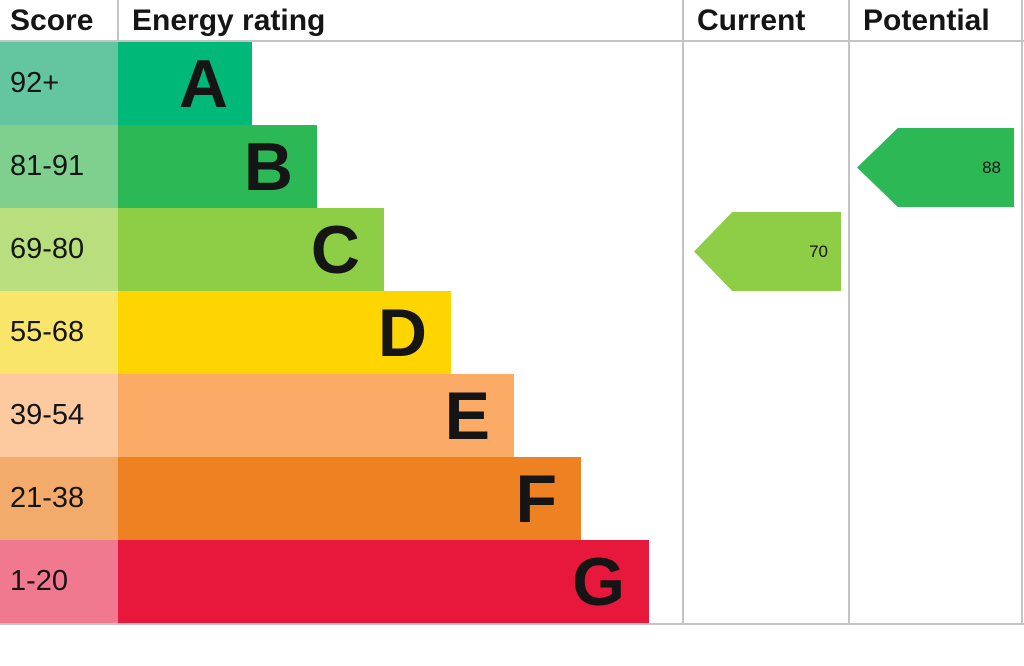  Describe the element at coordinates (316, 415) in the screenshot. I see `band-bar: E` at that location.